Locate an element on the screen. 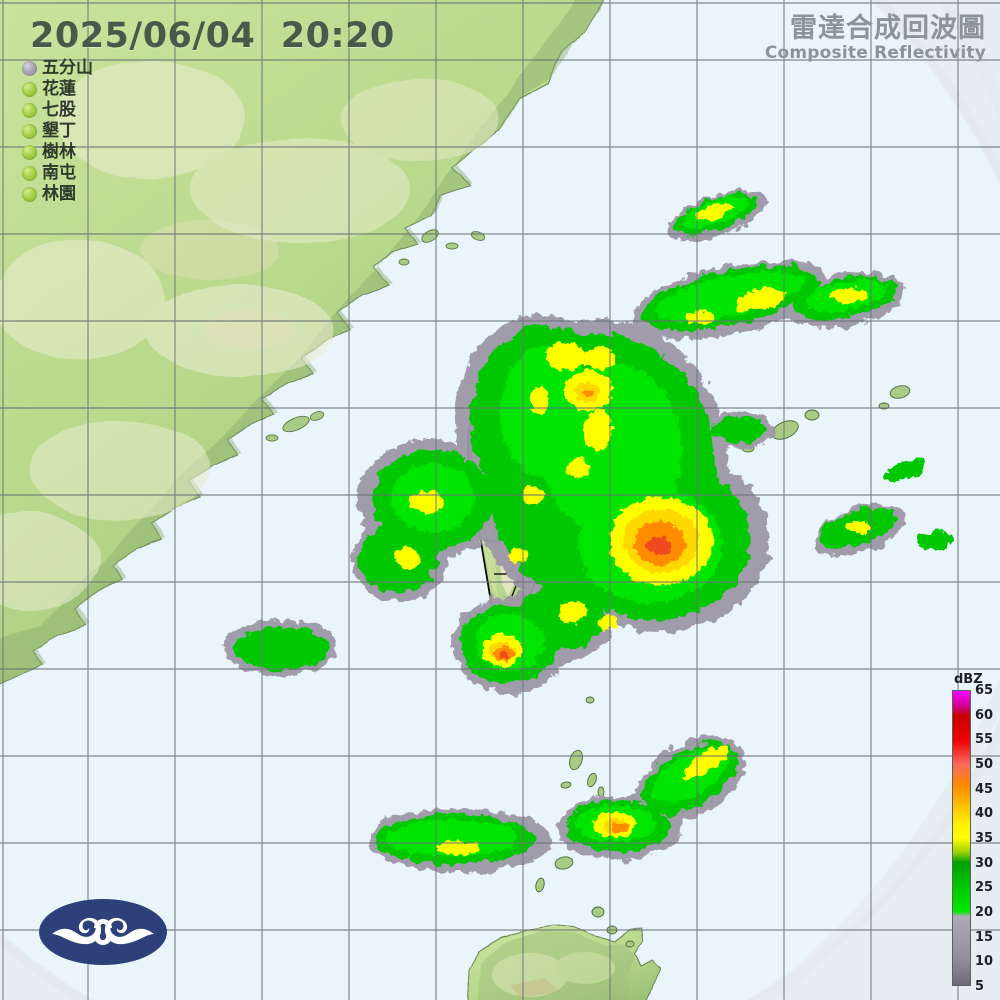  colorbar-tick: 60 is located at coordinates (984, 715).